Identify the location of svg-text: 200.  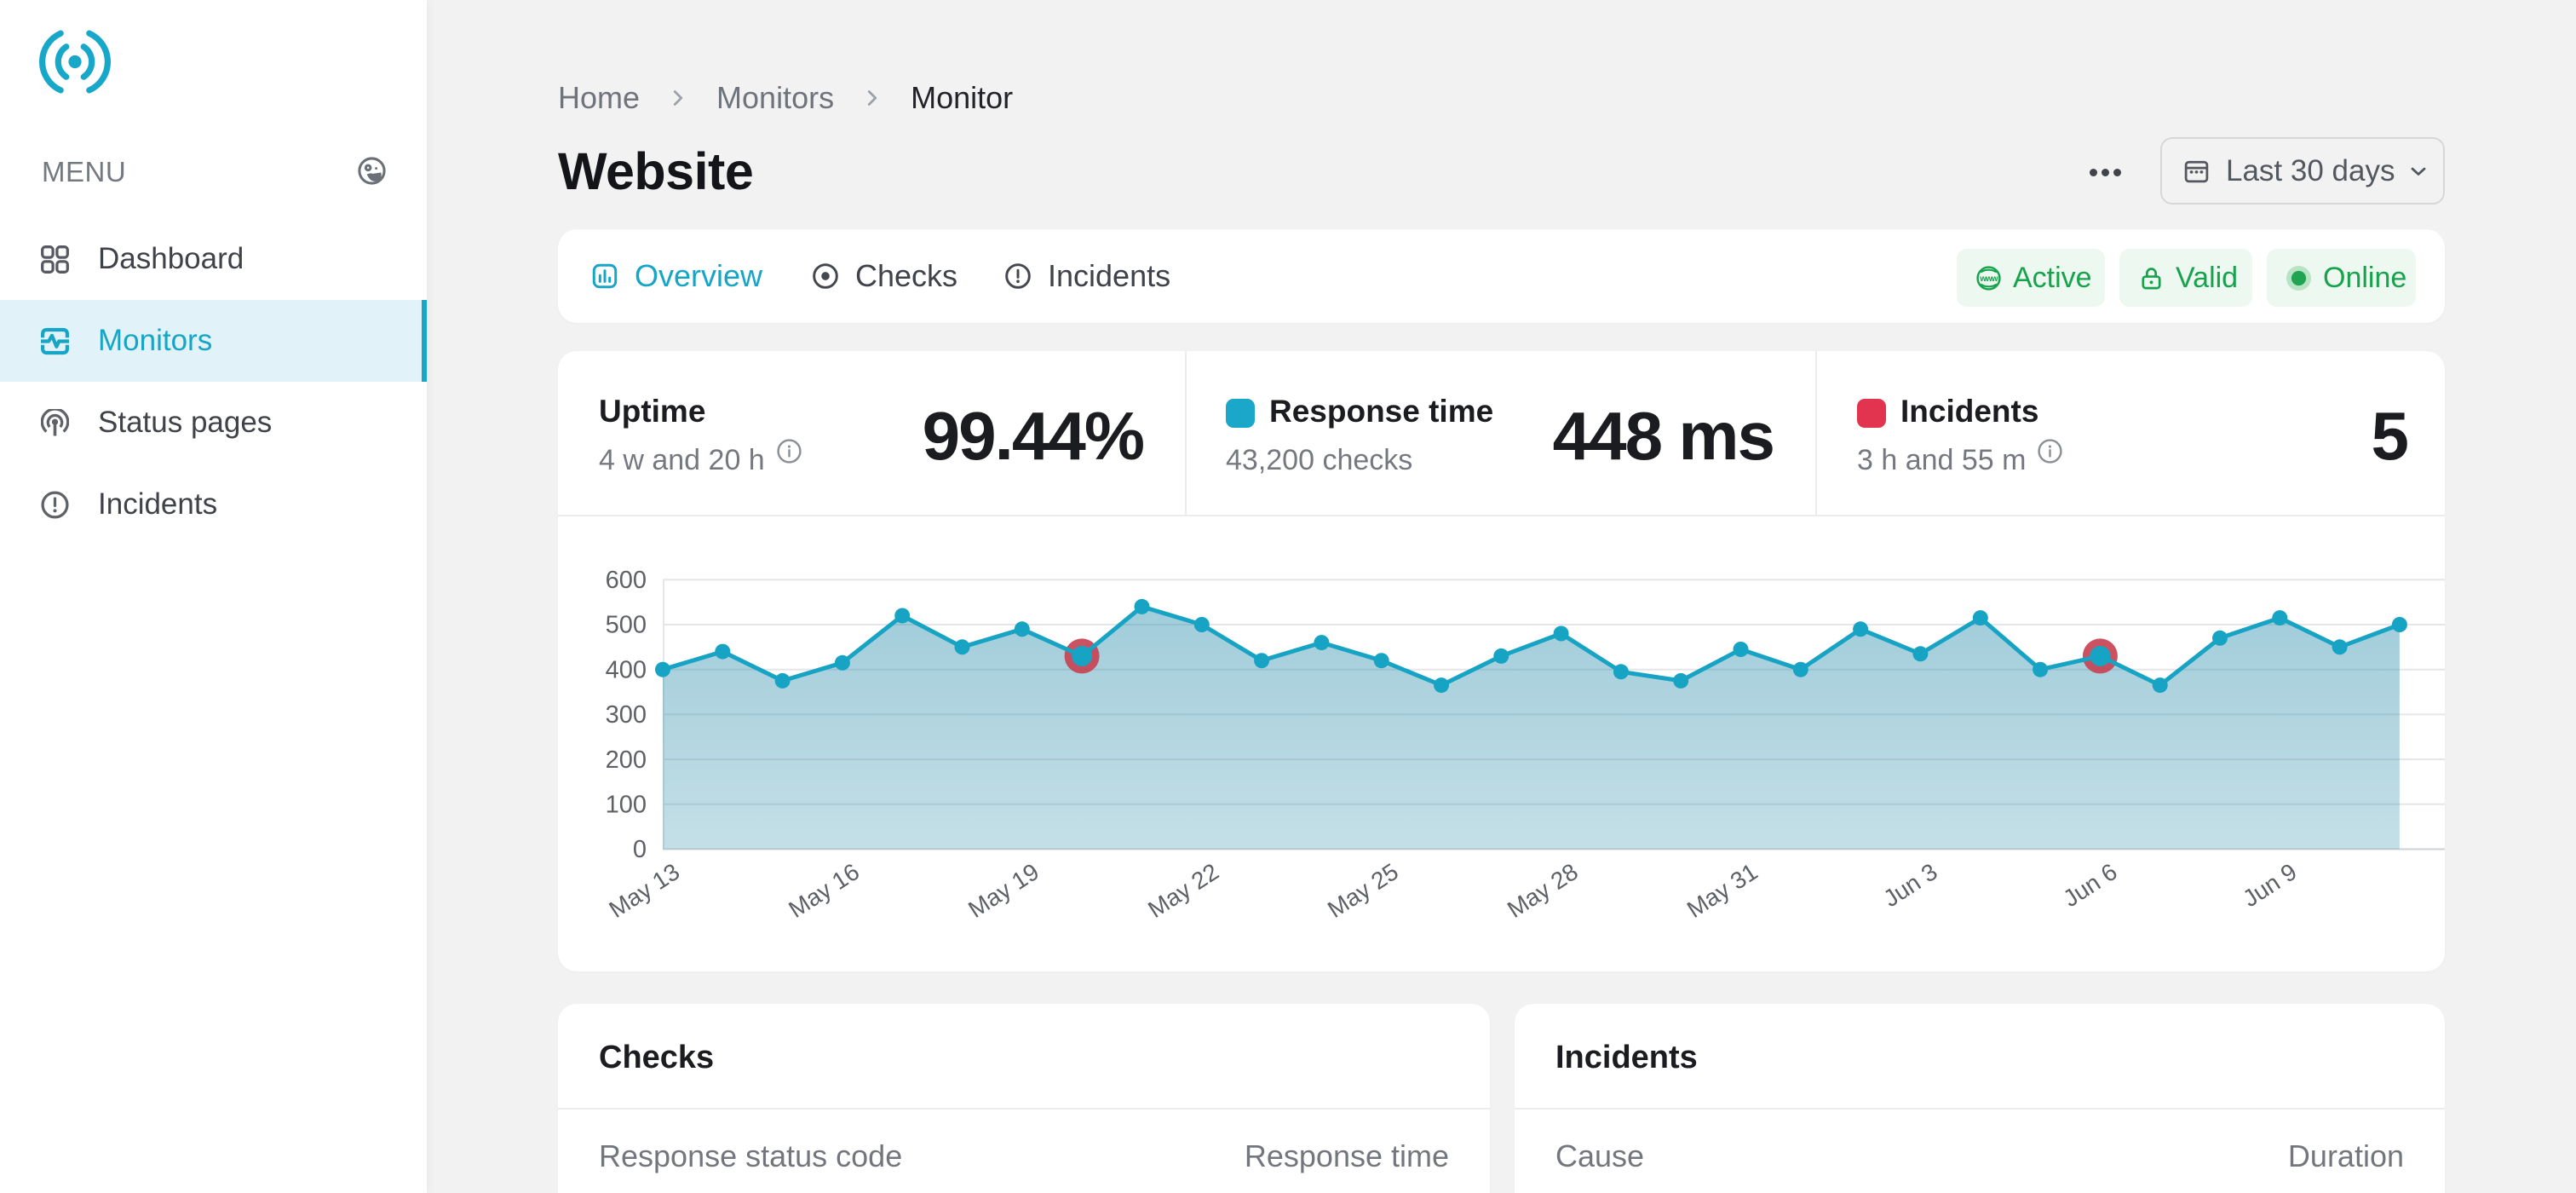
(626, 760).